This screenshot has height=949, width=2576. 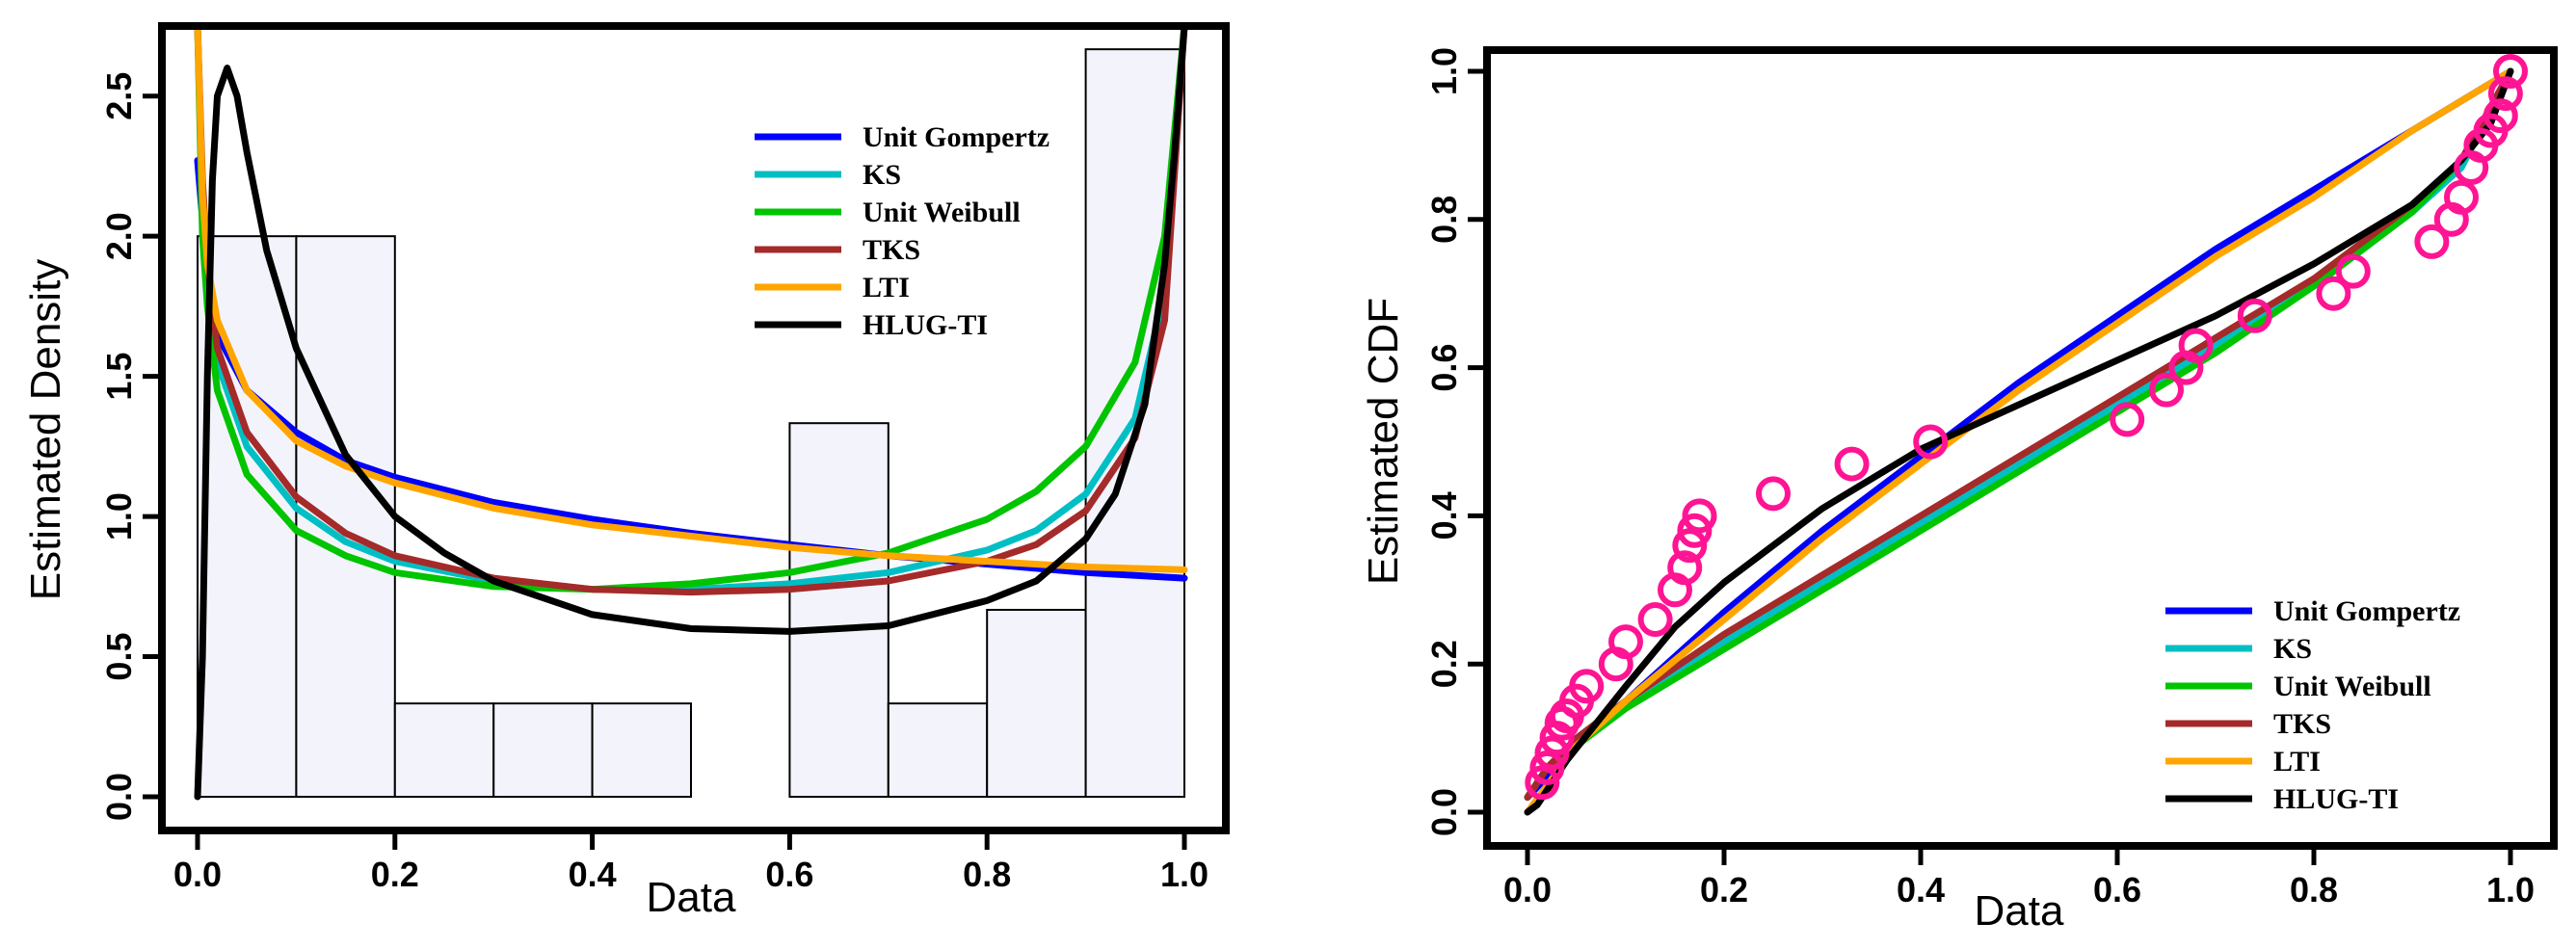 What do you see at coordinates (1383, 441) in the screenshot?
I see `y-axis-title: Estimated CDF` at bounding box center [1383, 441].